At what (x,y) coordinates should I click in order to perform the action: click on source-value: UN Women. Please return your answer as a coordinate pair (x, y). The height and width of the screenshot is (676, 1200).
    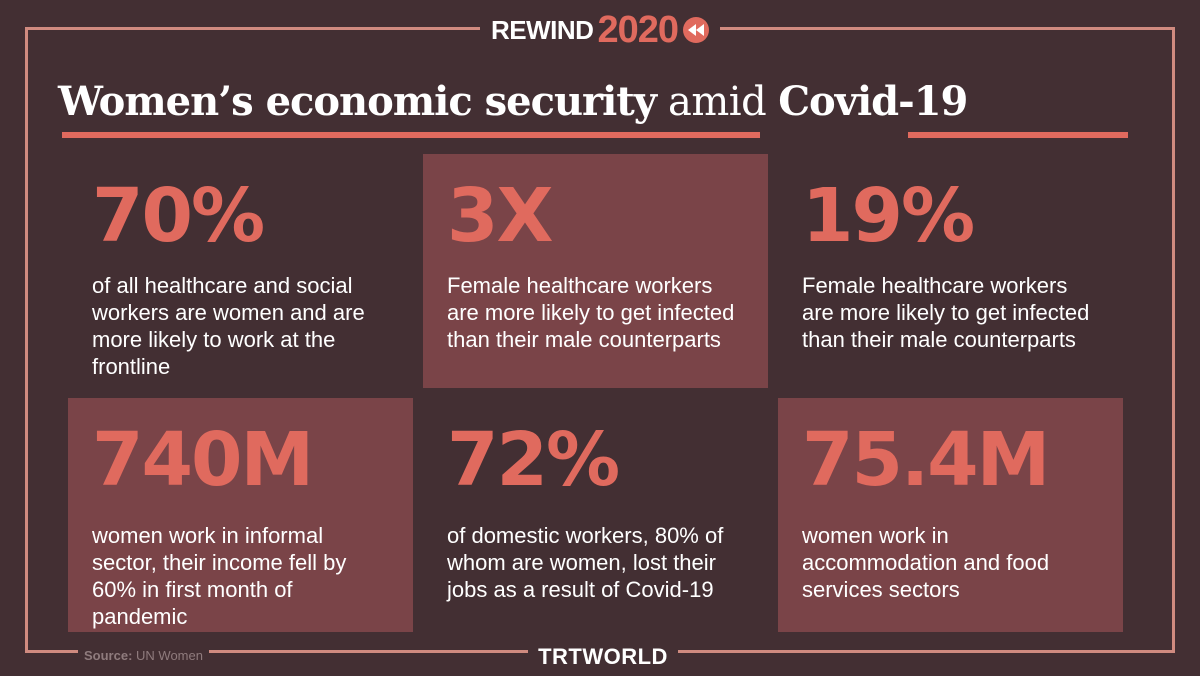
    Looking at the image, I should click on (169, 655).